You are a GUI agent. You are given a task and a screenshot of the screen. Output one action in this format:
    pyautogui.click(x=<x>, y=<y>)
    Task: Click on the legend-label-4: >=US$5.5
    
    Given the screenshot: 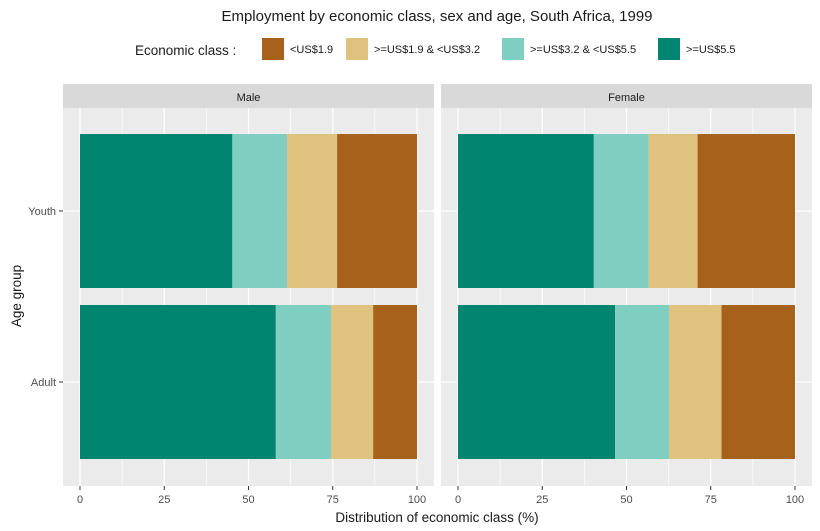 What is the action you would take?
    pyautogui.click(x=711, y=50)
    